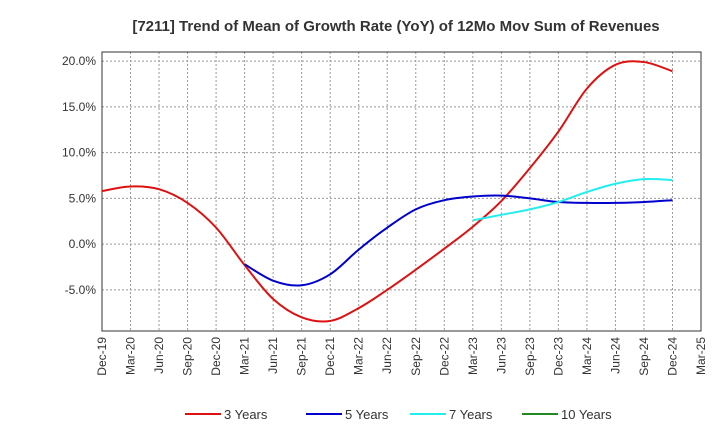  Describe the element at coordinates (81, 290) in the screenshot. I see `y-tick-label: -5.0%` at that location.